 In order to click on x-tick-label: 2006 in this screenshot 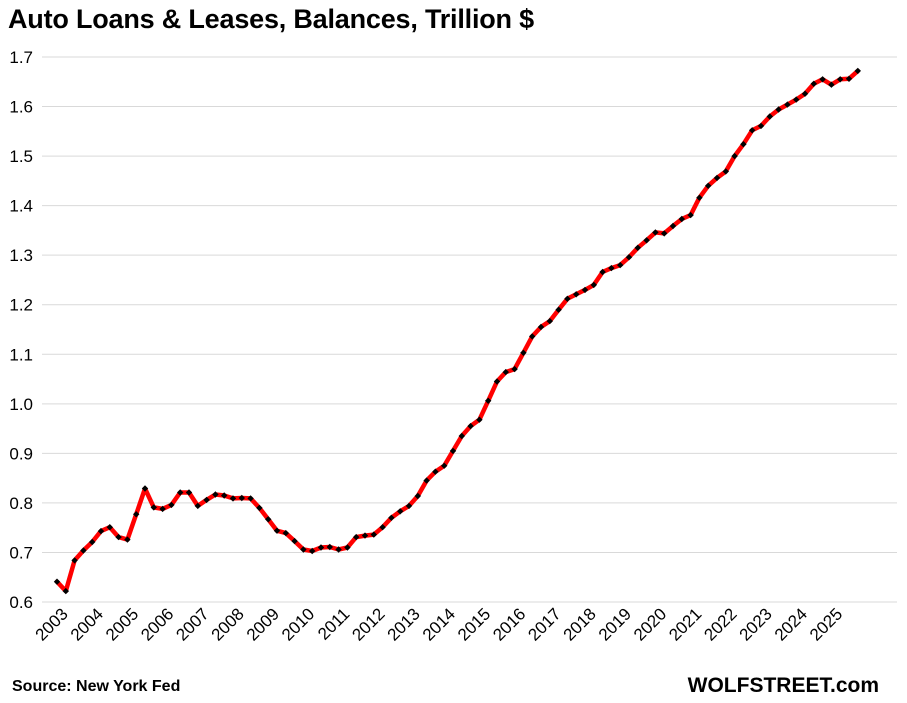, I will do `click(157, 624)`.